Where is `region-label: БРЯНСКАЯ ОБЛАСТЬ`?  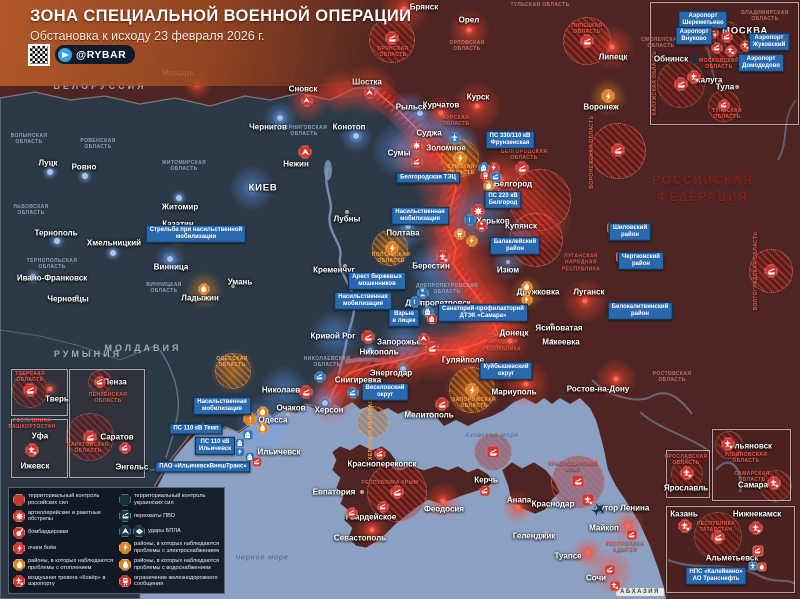
region-label: БРЯНСКАЯ ОБЛАСТЬ is located at coordinates (393, 51).